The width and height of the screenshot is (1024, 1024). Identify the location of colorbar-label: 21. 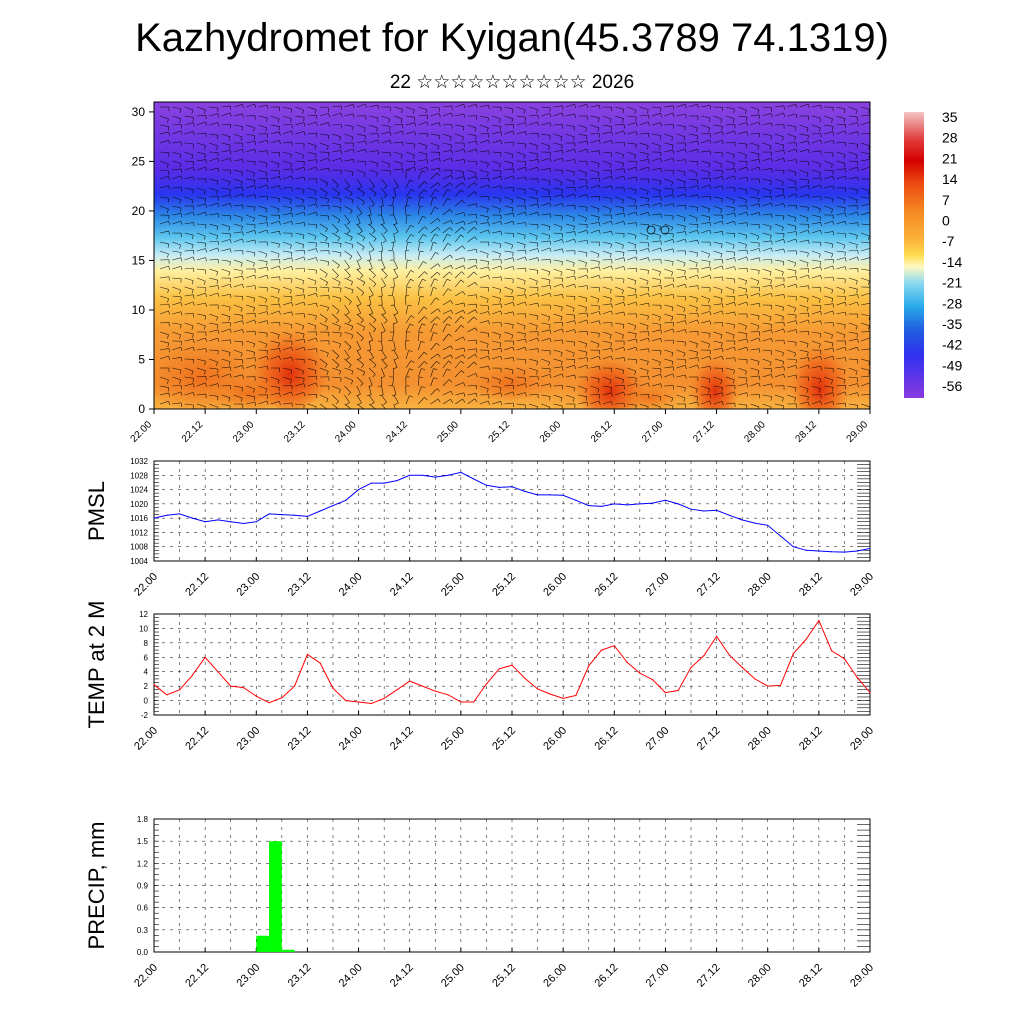
(950, 158).